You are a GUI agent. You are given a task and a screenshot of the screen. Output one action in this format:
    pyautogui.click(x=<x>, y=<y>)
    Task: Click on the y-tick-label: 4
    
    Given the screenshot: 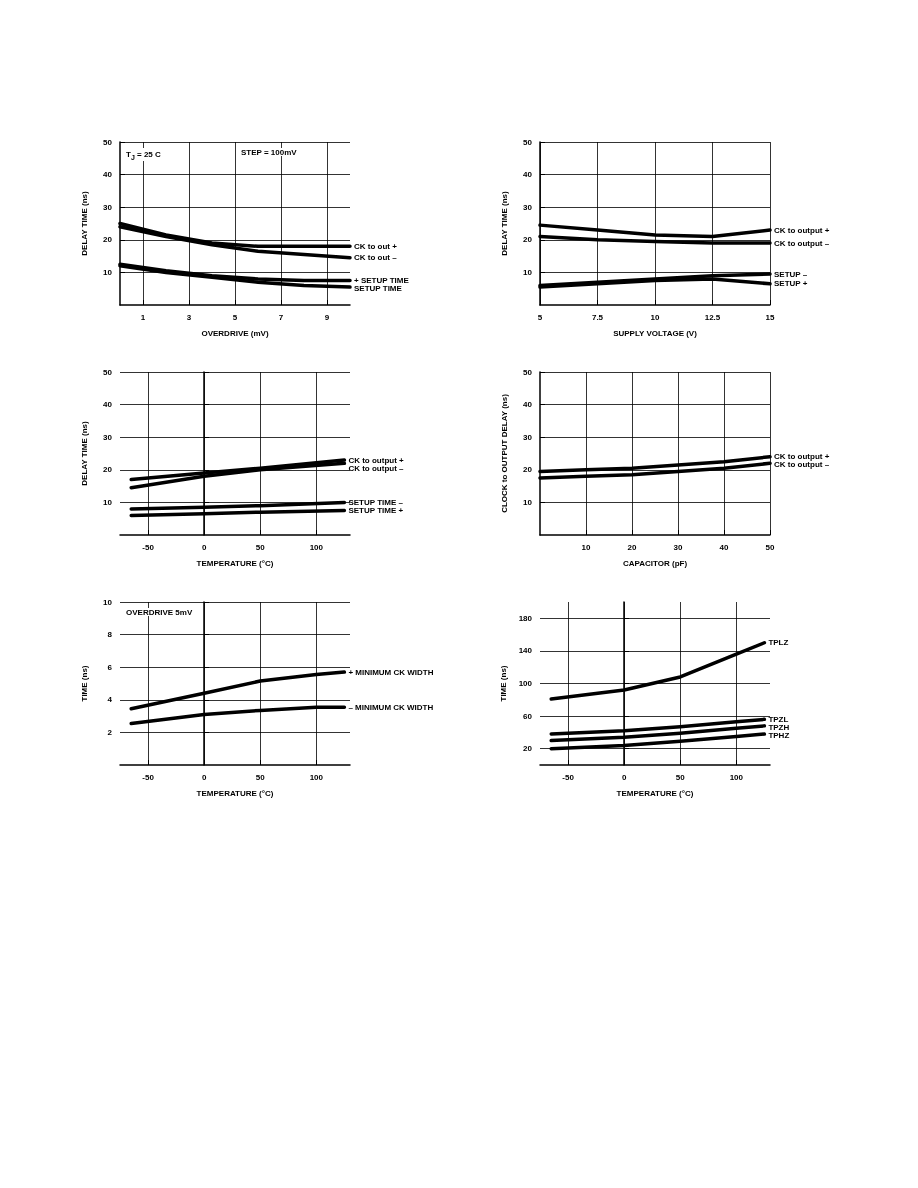 What is the action you would take?
    pyautogui.click(x=110, y=700)
    